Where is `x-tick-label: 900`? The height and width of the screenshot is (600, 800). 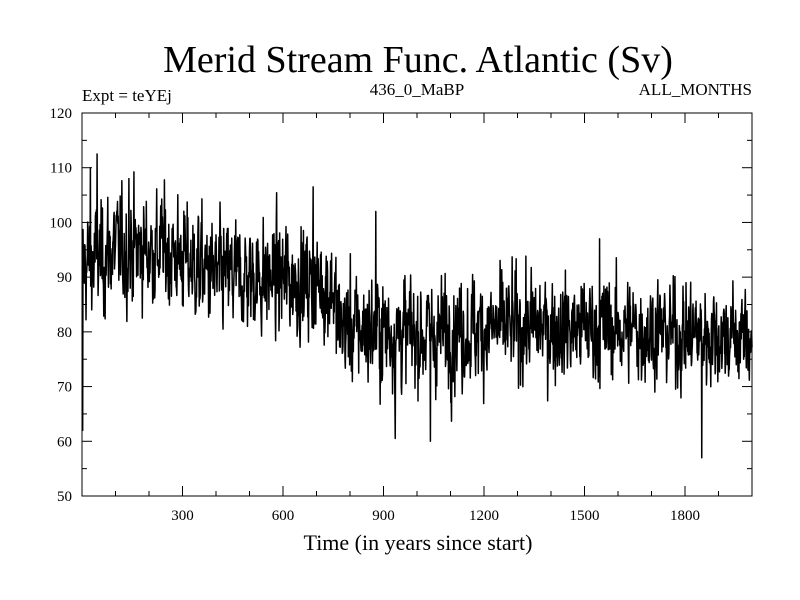 x-tick-label: 900 is located at coordinates (383, 516).